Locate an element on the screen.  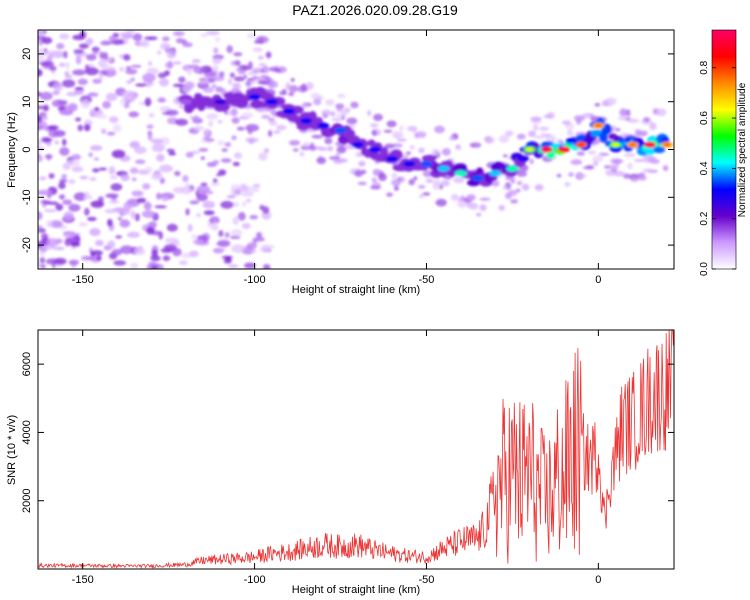
colorbar-tick-label: 0.0 is located at coordinates (704, 269).